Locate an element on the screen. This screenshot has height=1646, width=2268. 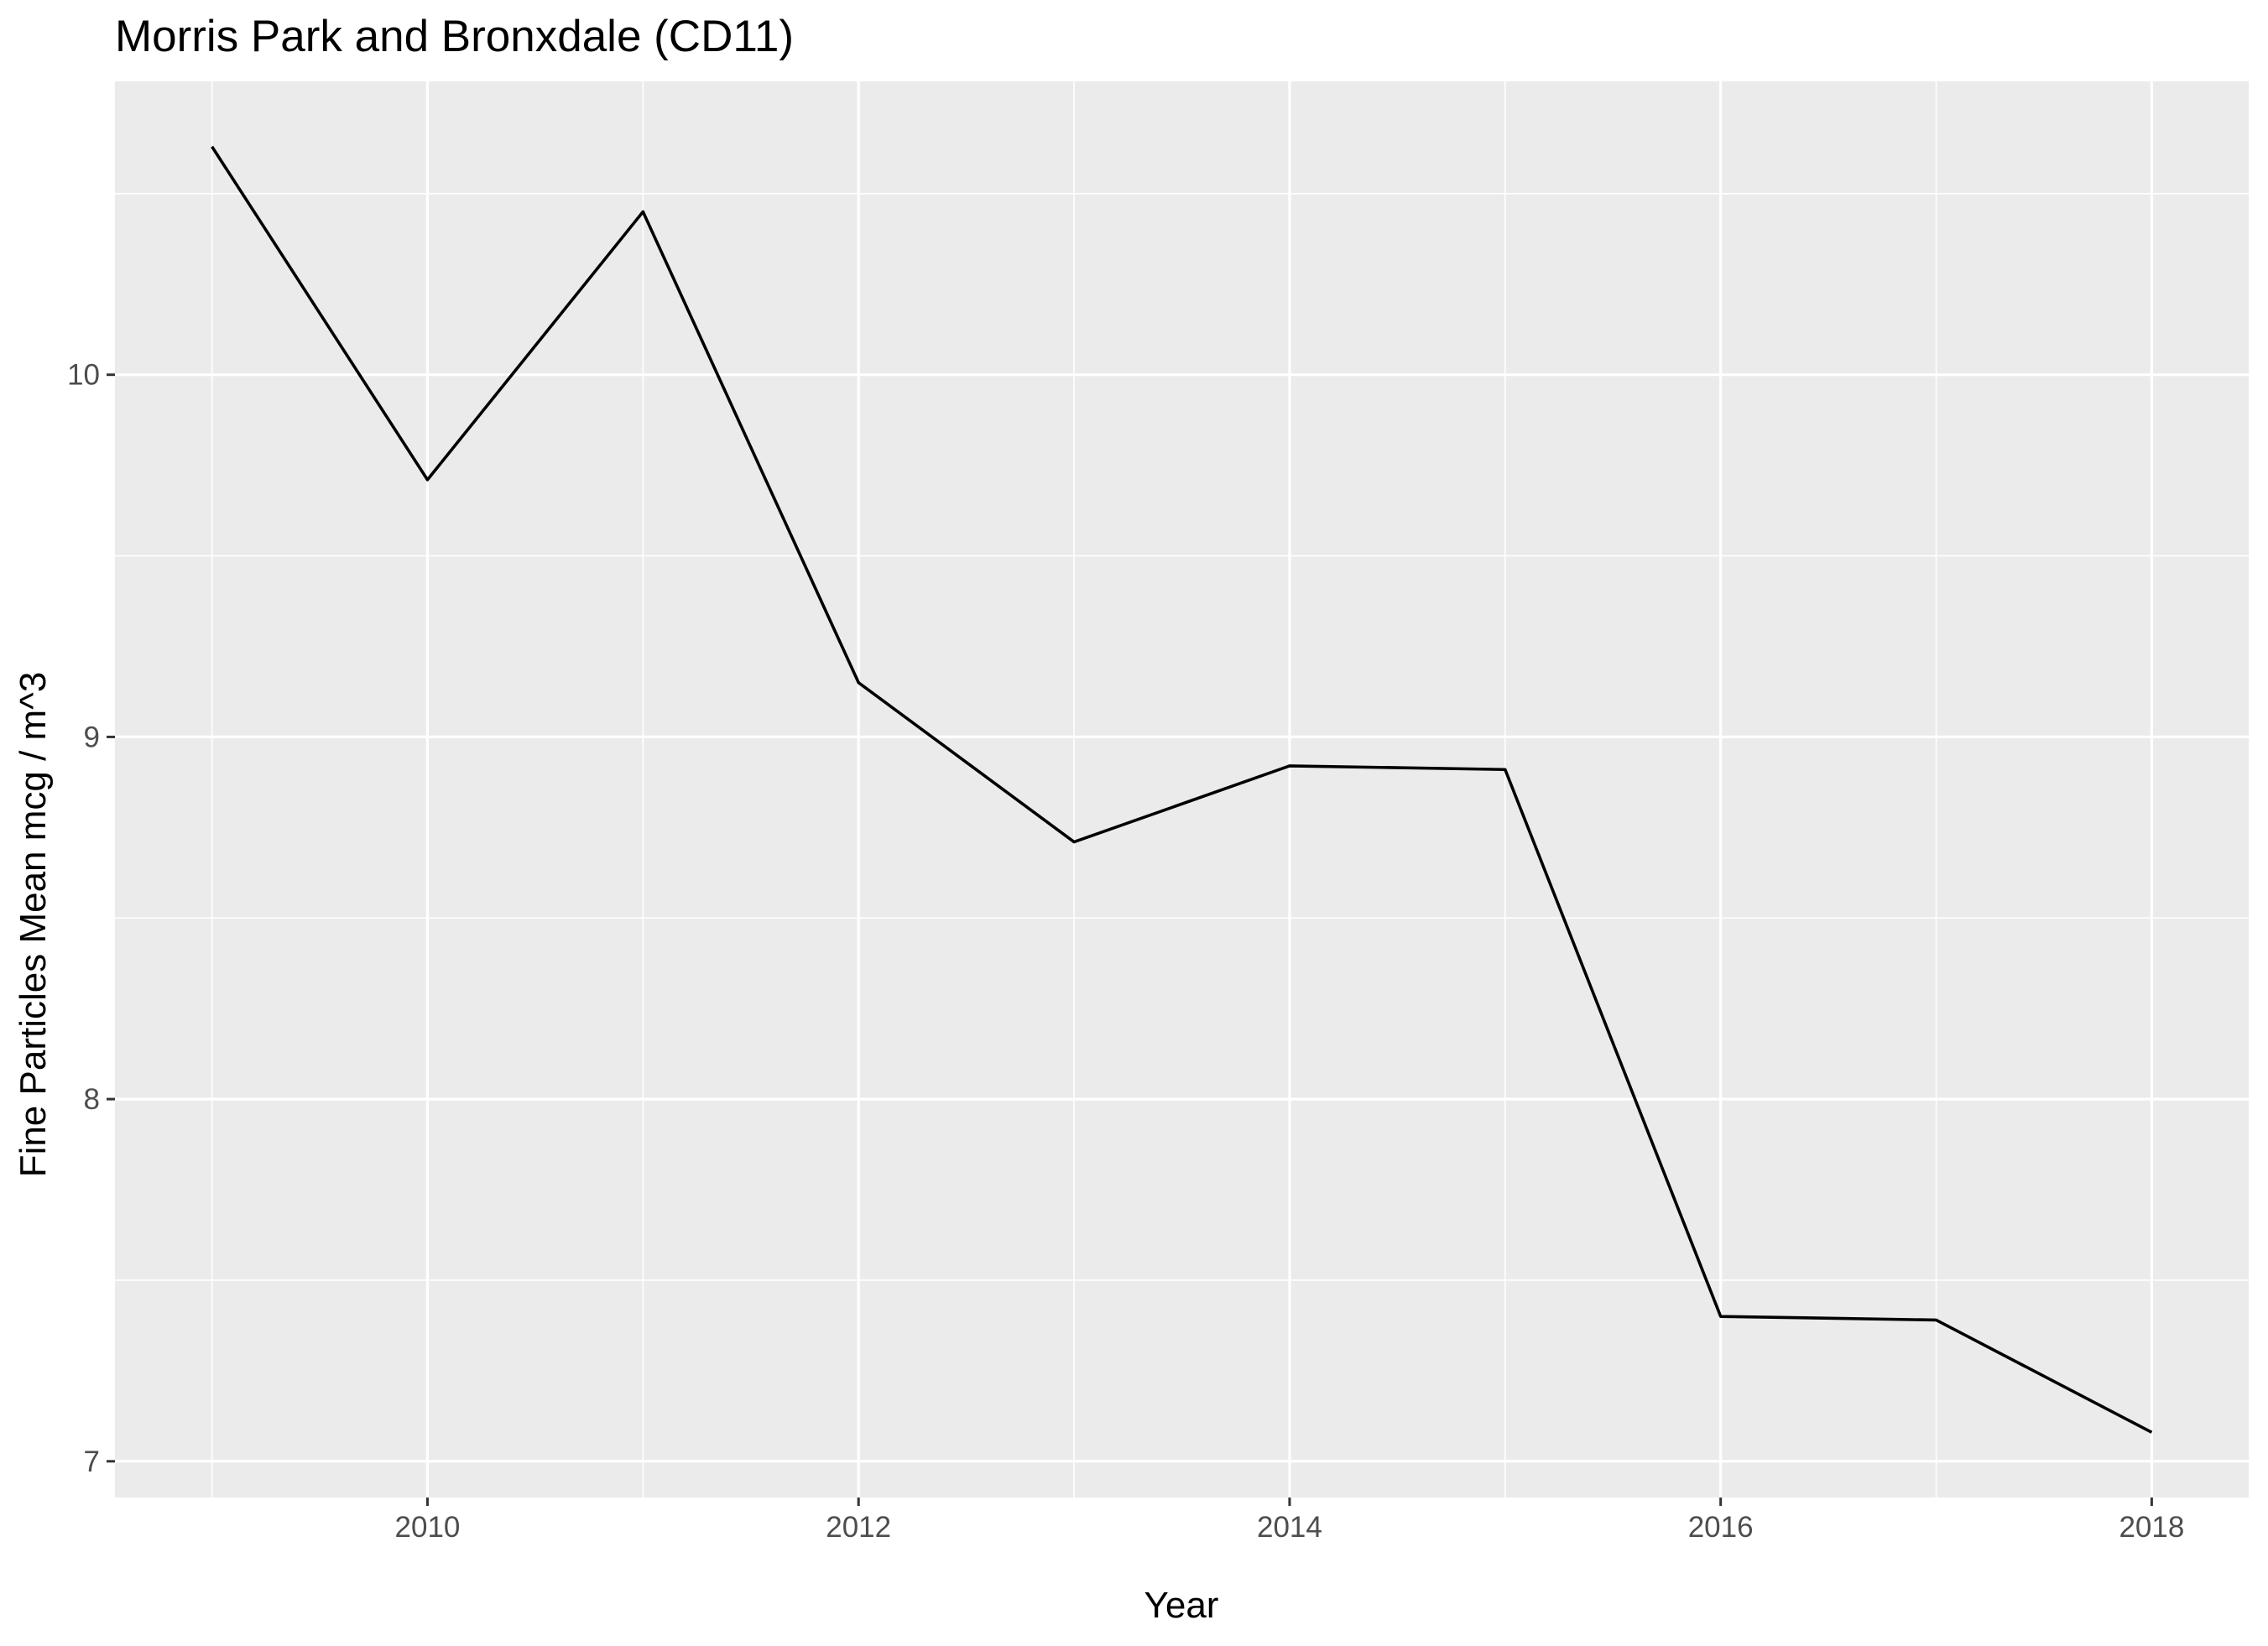
x-tick-label: 2010 is located at coordinates (428, 1528).